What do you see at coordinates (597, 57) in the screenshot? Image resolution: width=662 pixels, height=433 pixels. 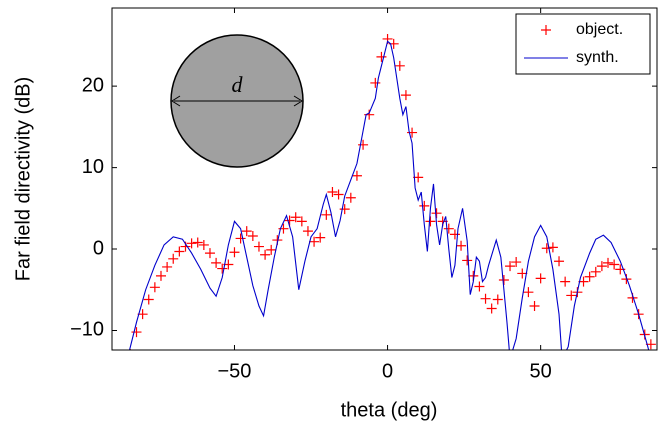 I see `legend-label: synth.` at bounding box center [597, 57].